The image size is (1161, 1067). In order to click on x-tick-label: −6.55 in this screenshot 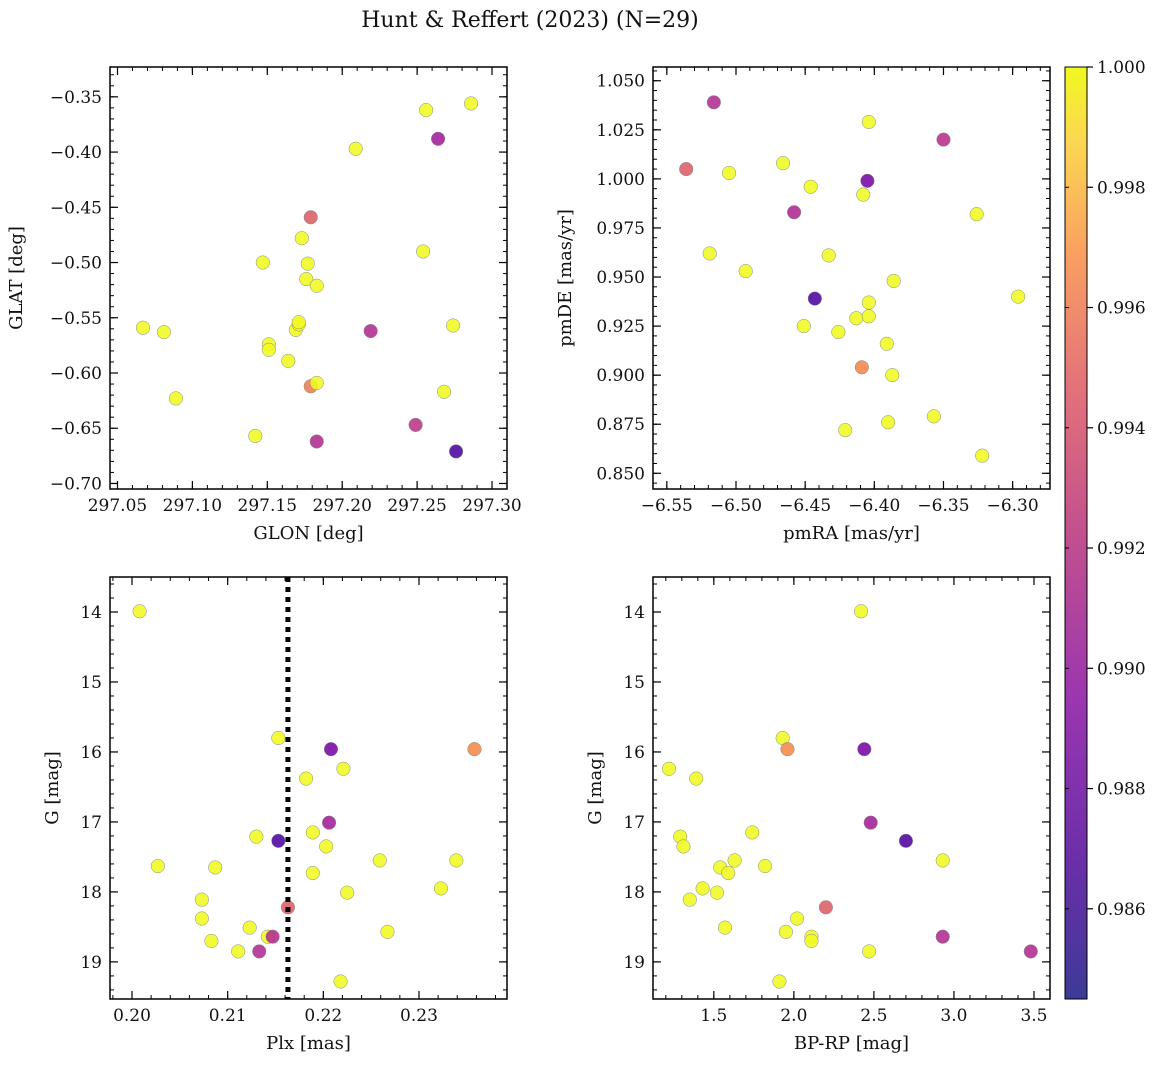, I will do `click(667, 506)`.